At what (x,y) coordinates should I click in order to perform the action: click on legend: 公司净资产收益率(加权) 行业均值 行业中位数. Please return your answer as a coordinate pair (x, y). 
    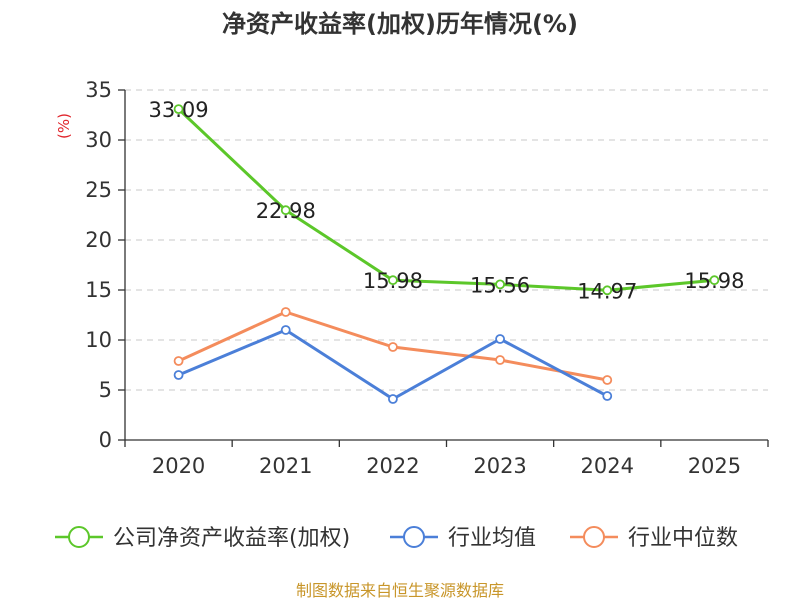
    Looking at the image, I should click on (396, 538).